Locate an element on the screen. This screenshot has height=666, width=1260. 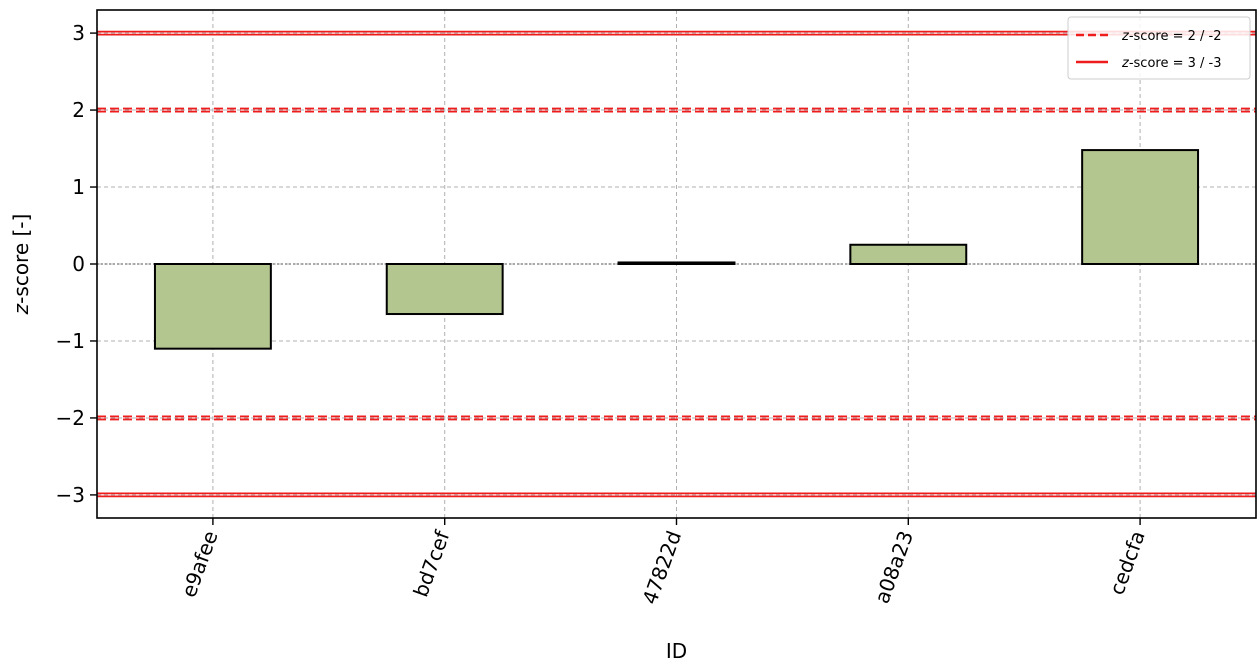
x-tick-label: e9afee is located at coordinates (199, 564).